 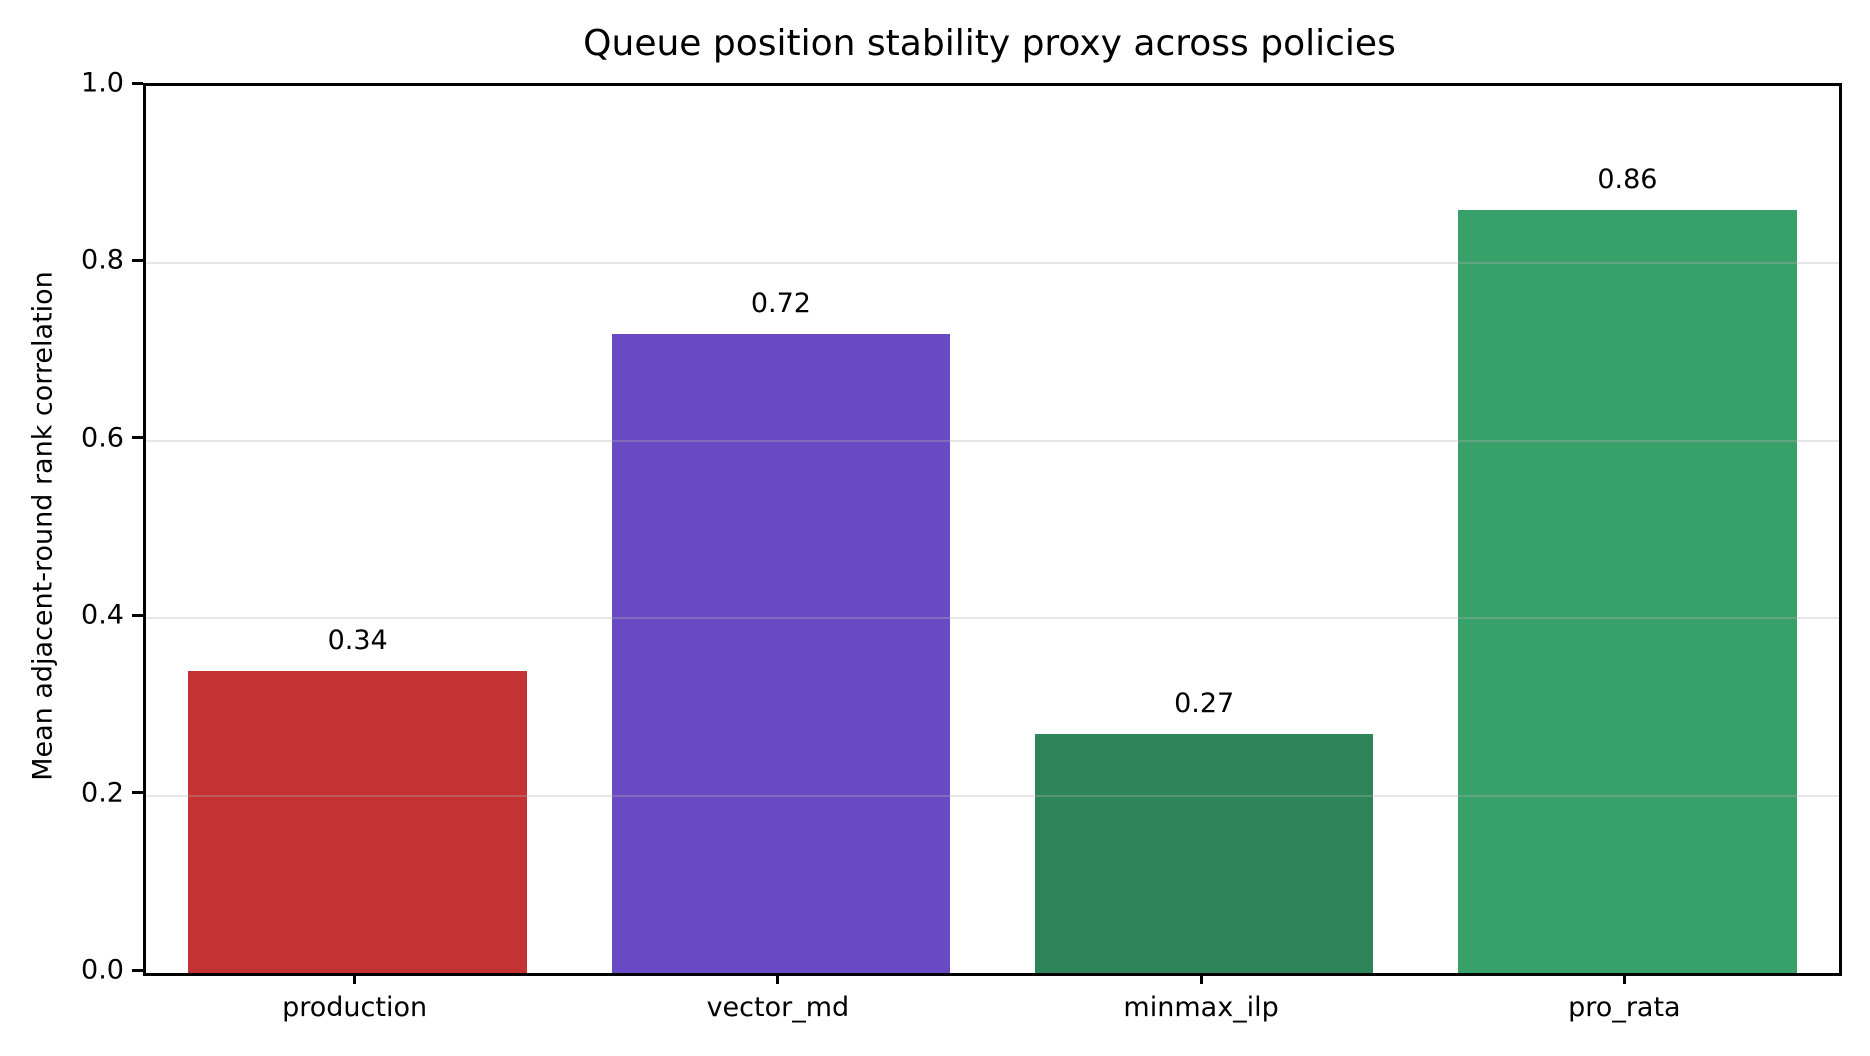 What do you see at coordinates (102, 260) in the screenshot?
I see `y-tick-label: 0.8` at bounding box center [102, 260].